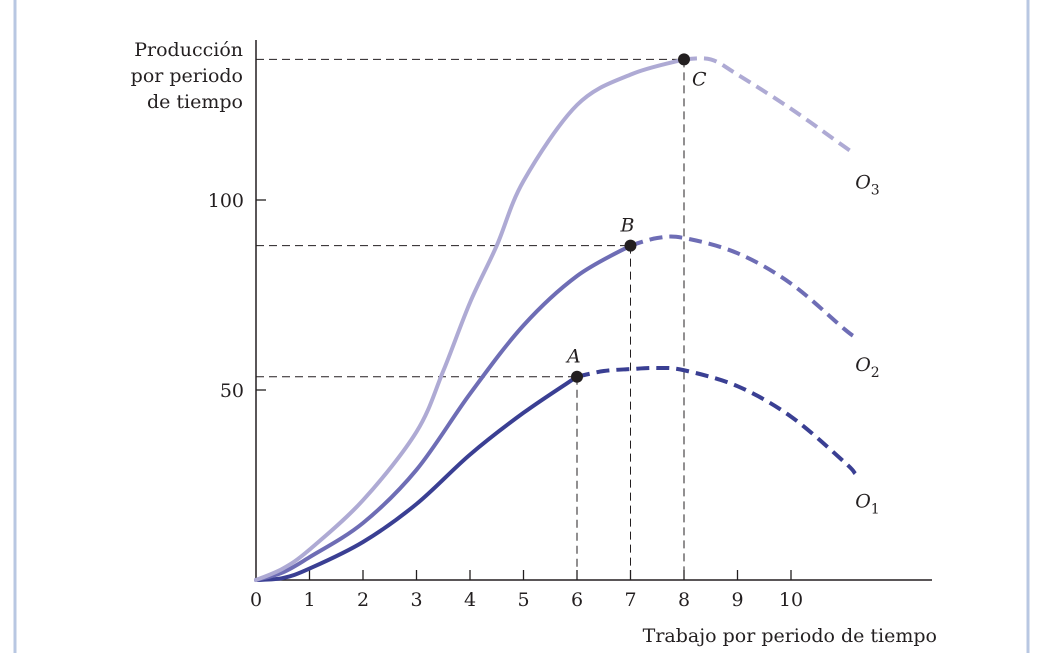 The width and height of the screenshot is (1043, 657). What do you see at coordinates (577, 600) in the screenshot?
I see `x-tick-label: 6` at bounding box center [577, 600].